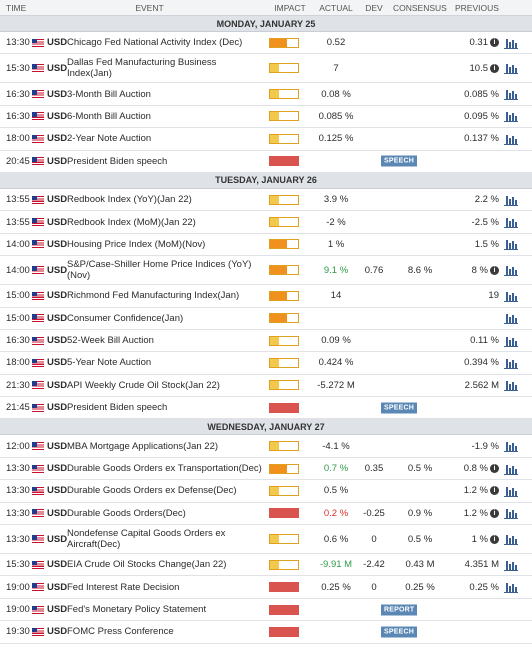 This screenshot has width=532, height=653. I want to click on event-row: 15:00 USD Consumer Confidence(Jan), so click(266, 319).